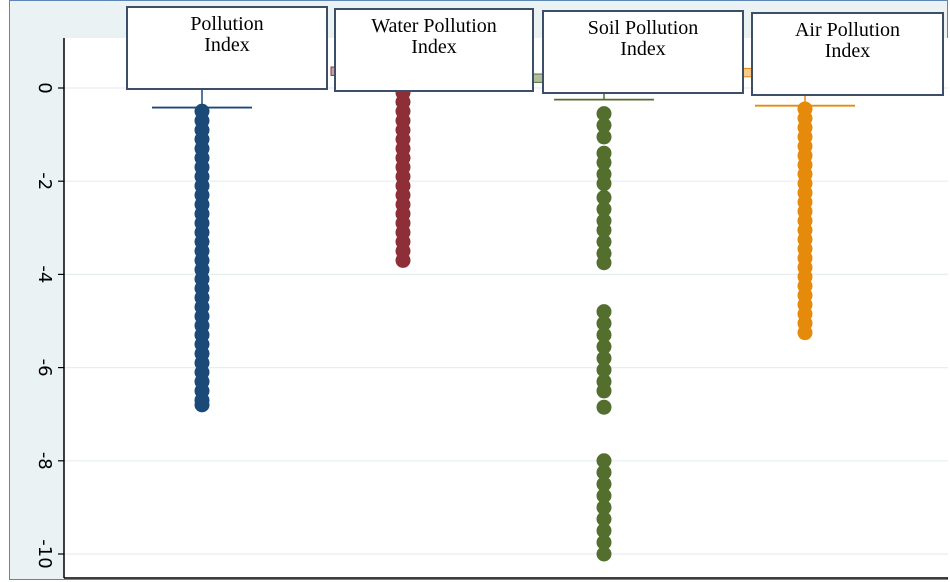 The image size is (950, 582). What do you see at coordinates (847, 30) in the screenshot?
I see `legend-air-line1: Air Pollution` at bounding box center [847, 30].